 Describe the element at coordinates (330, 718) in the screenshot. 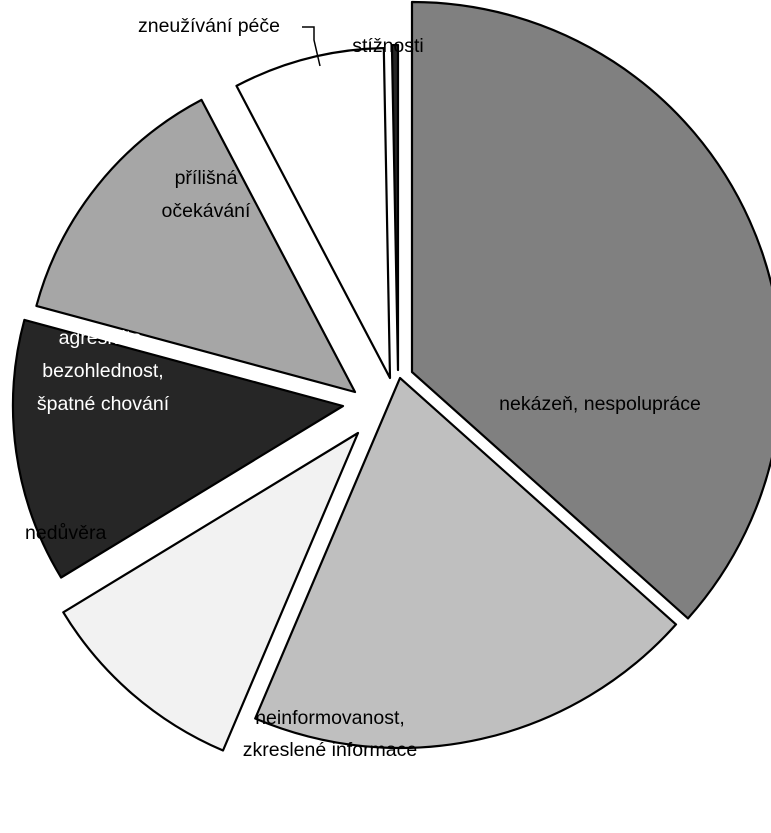

I see `slice-label-2-line-1: neinformovanost,` at that location.